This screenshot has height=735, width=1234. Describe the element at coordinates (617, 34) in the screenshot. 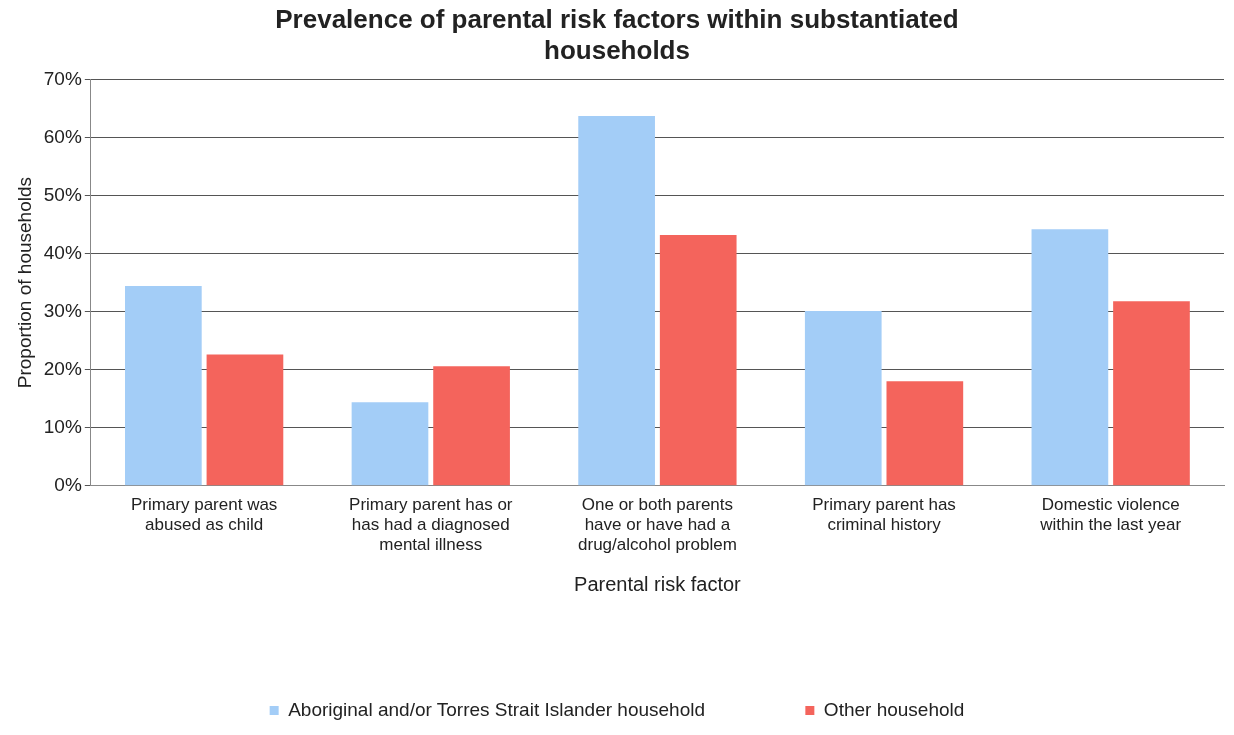

I see `chart-title: Prevalence of parental risk factors within substantiated households` at that location.